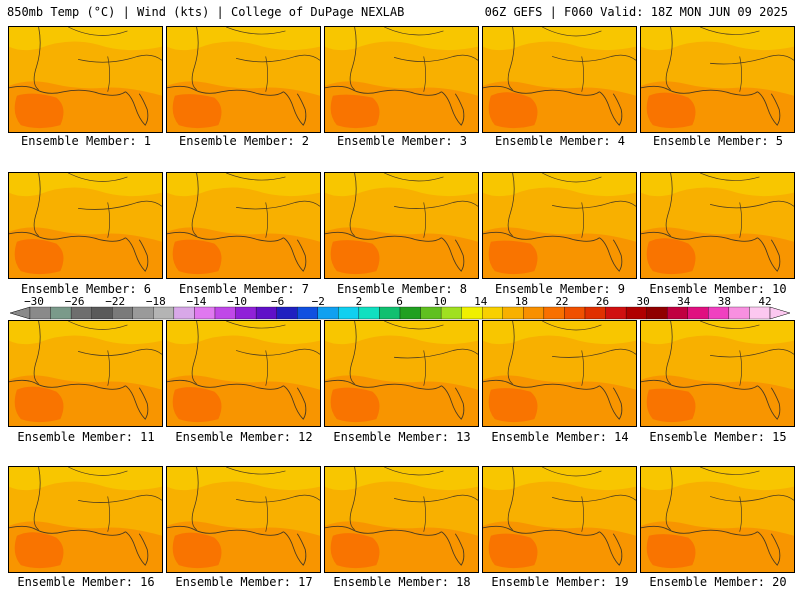 Image resolution: width=800 pixels, height=600 pixels. I want to click on member-label: Ensemble Member: 4, so click(560, 141).